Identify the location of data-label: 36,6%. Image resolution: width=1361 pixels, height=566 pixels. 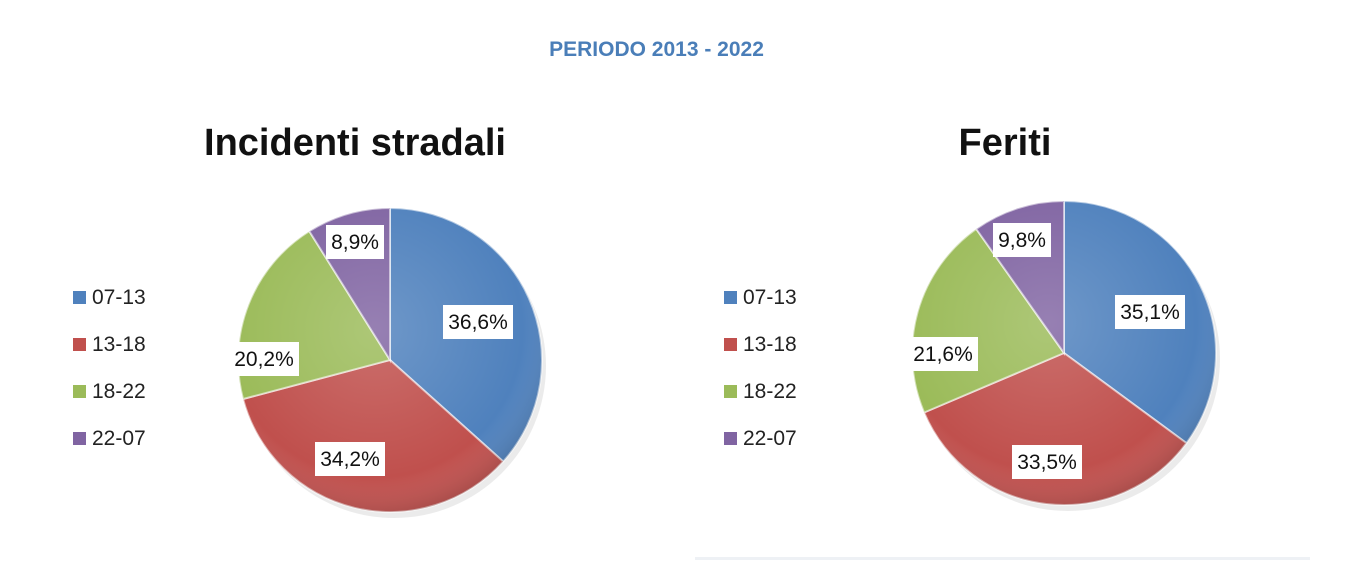
(478, 322).